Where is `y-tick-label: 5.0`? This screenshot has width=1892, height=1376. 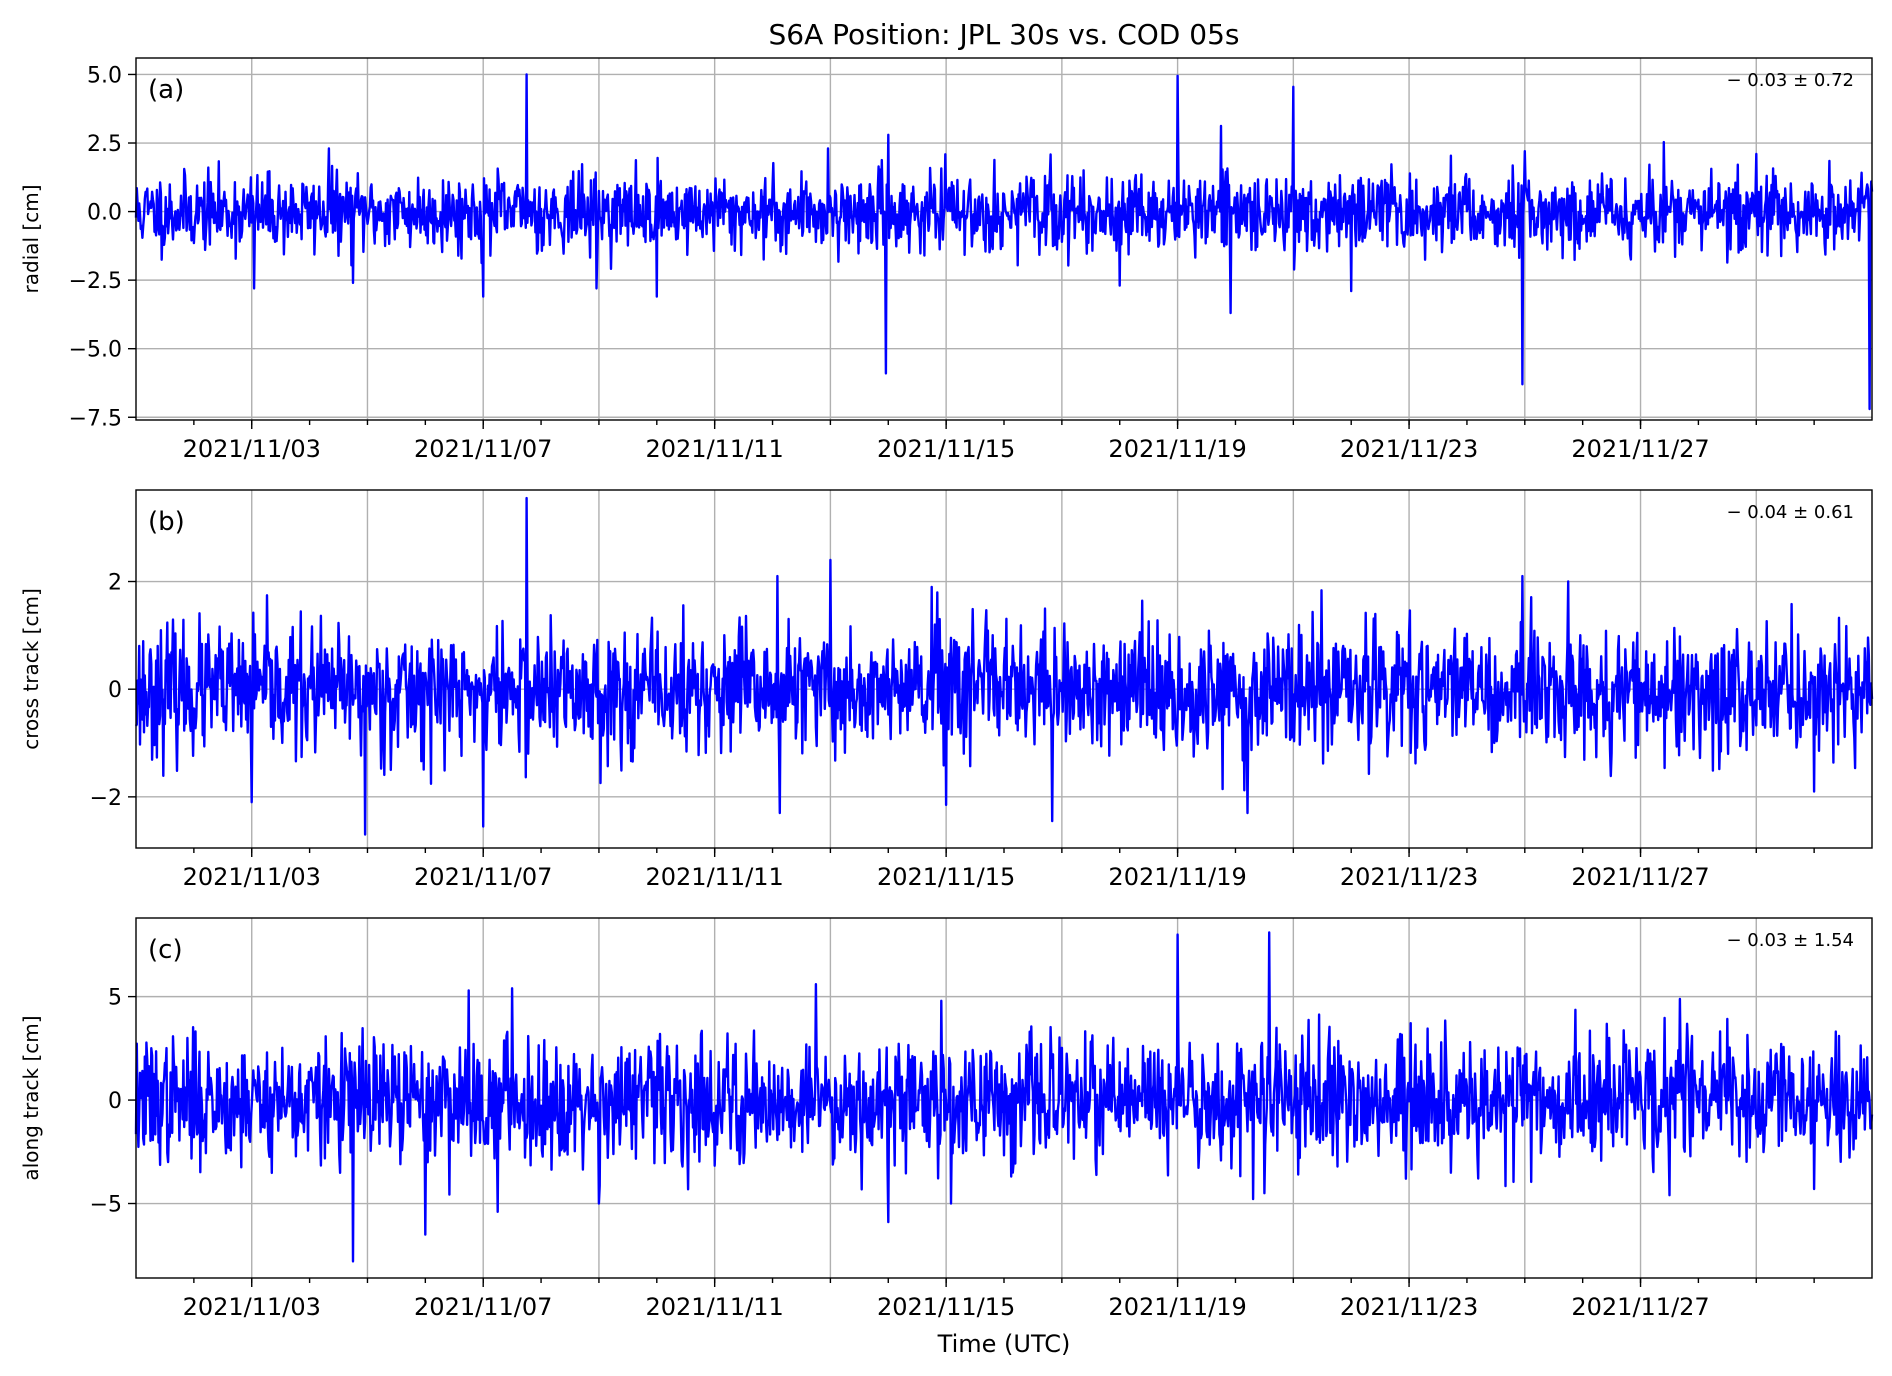
y-tick-label: 5.0 is located at coordinates (104, 75).